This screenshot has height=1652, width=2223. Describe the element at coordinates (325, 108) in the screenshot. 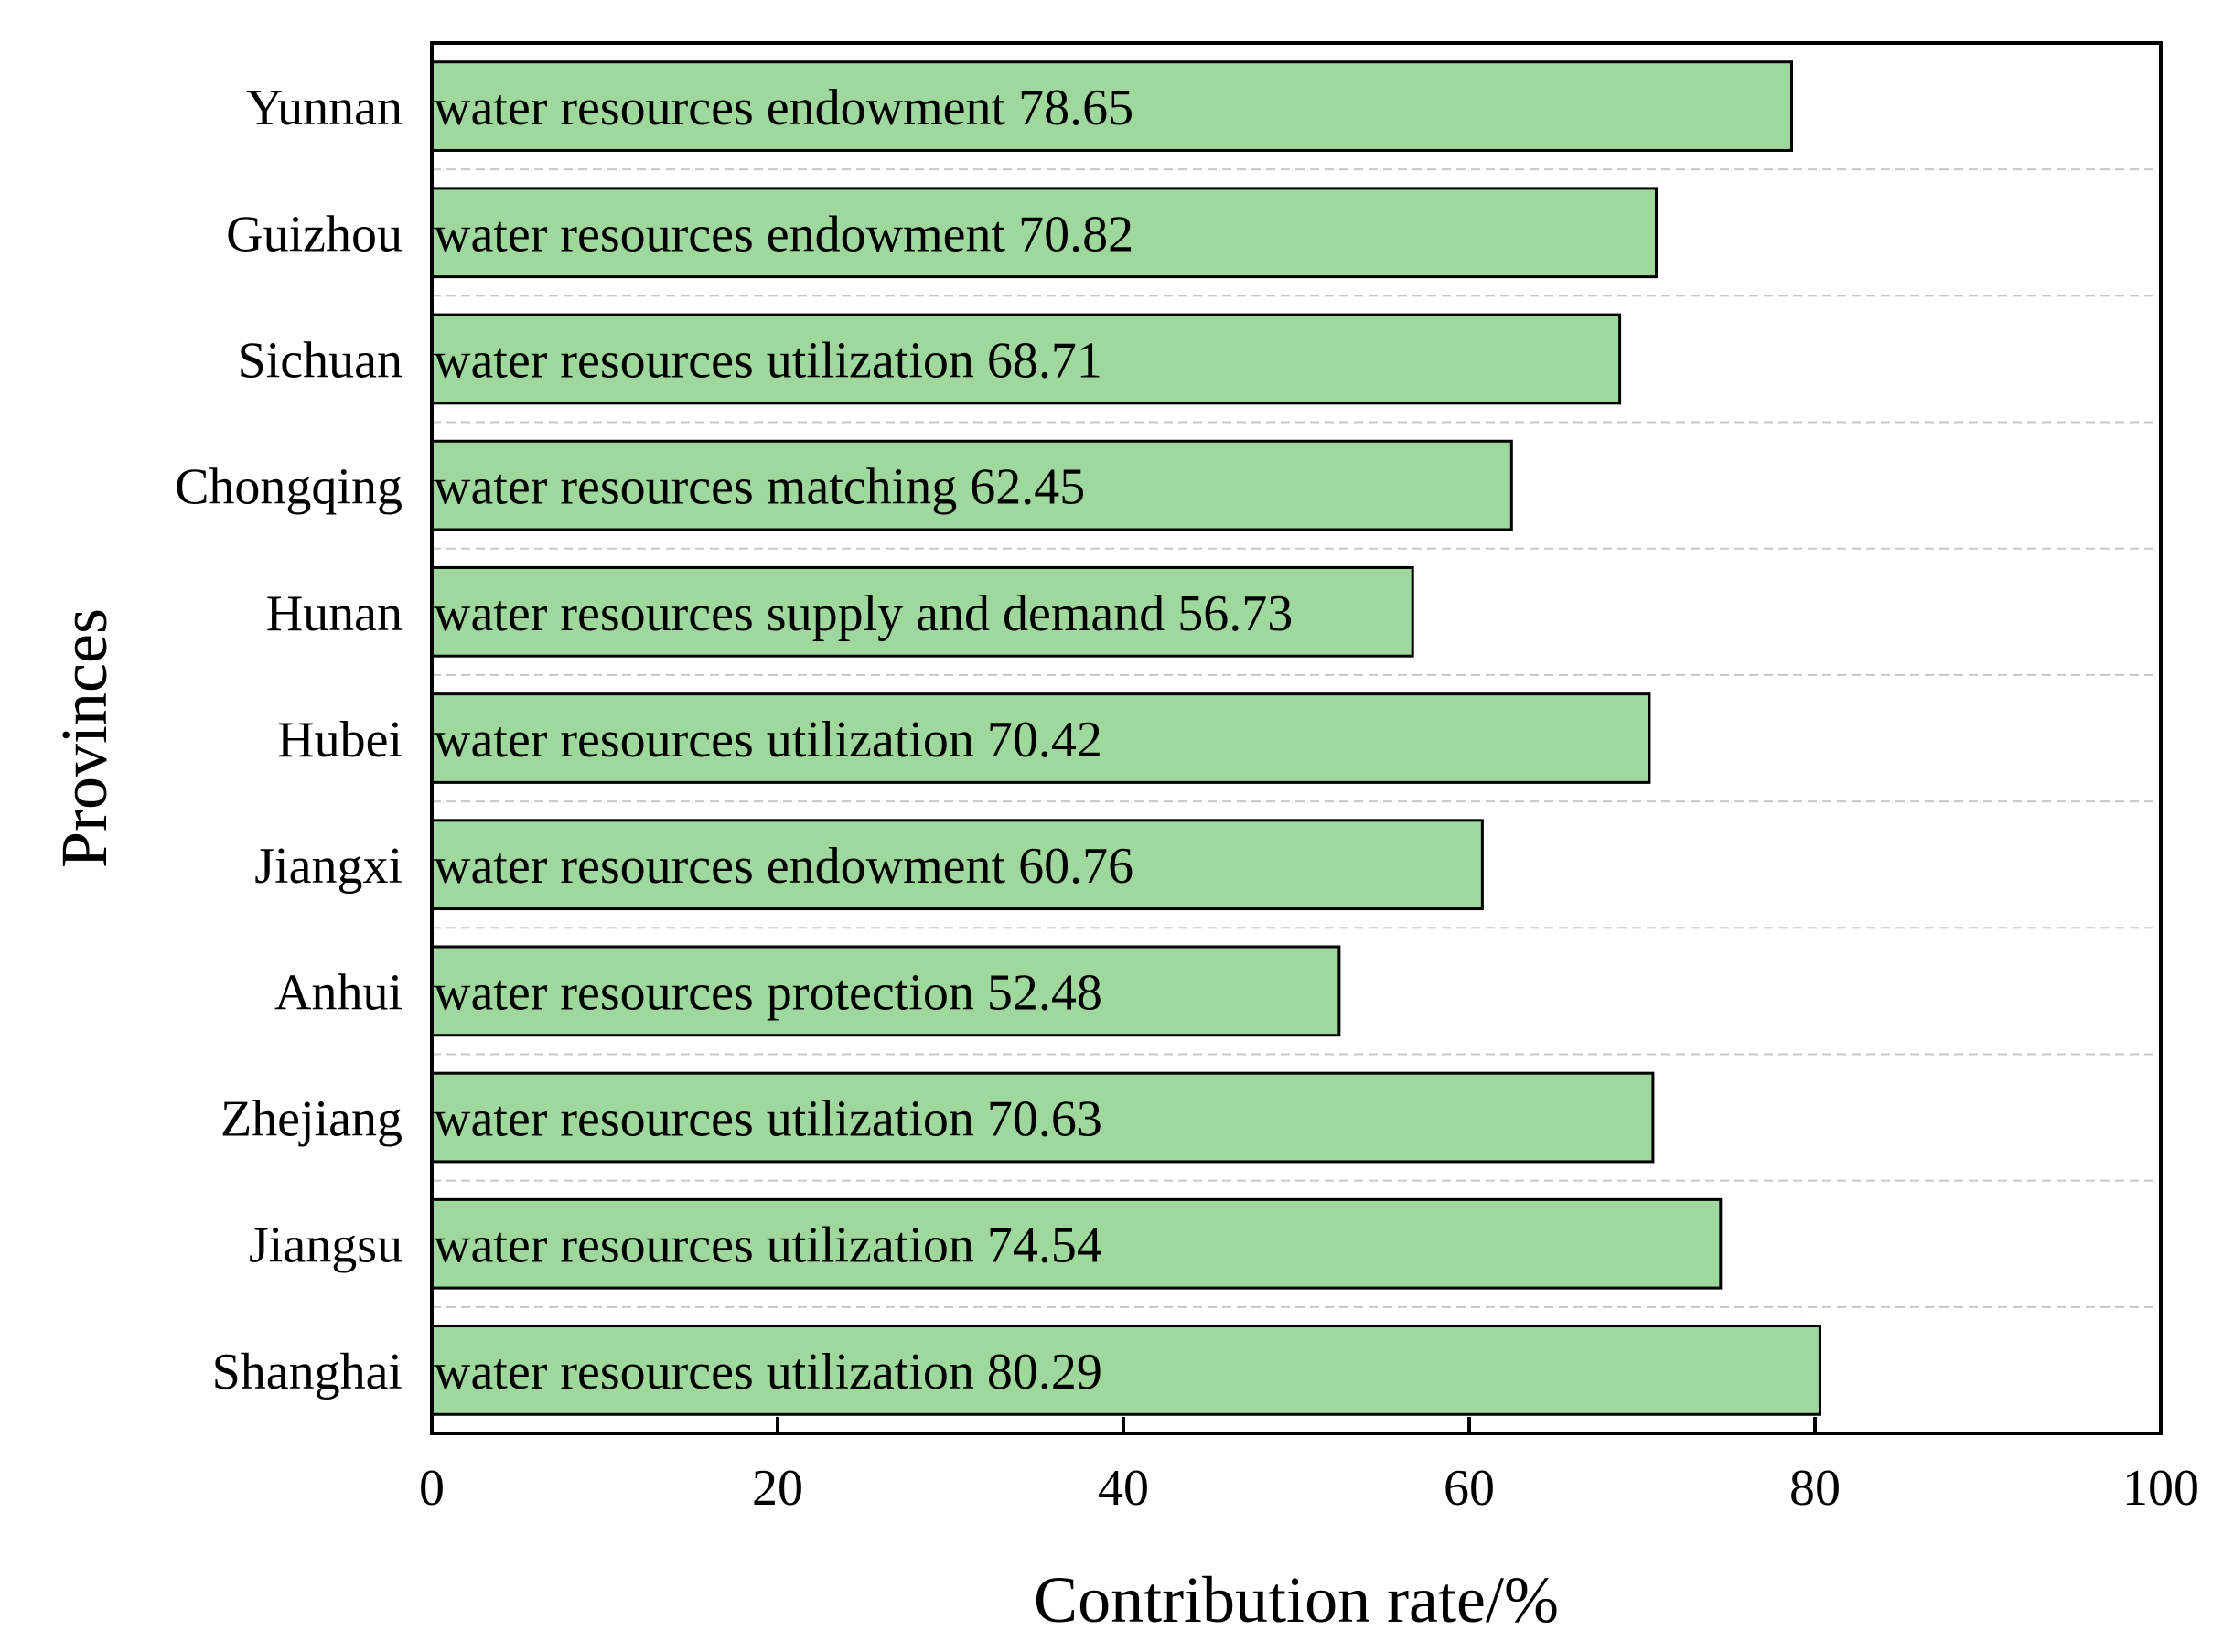

I see `category-label-yunnan: Yunnan` at that location.